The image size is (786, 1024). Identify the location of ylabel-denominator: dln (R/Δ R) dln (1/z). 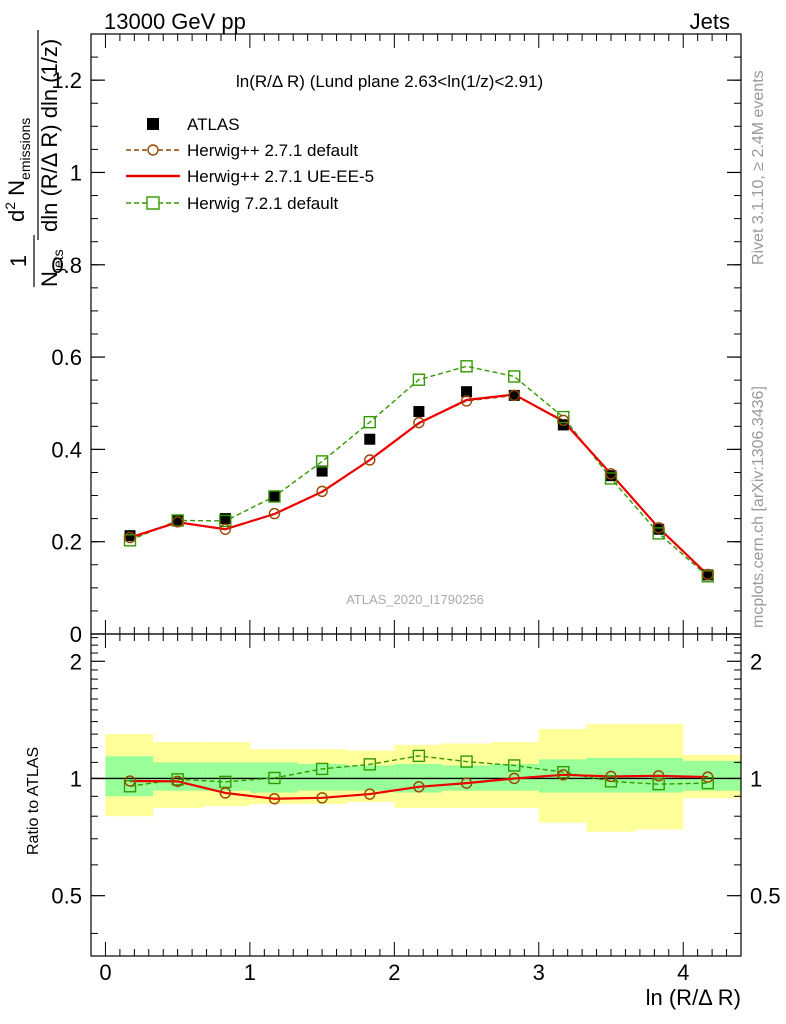
(49, 135).